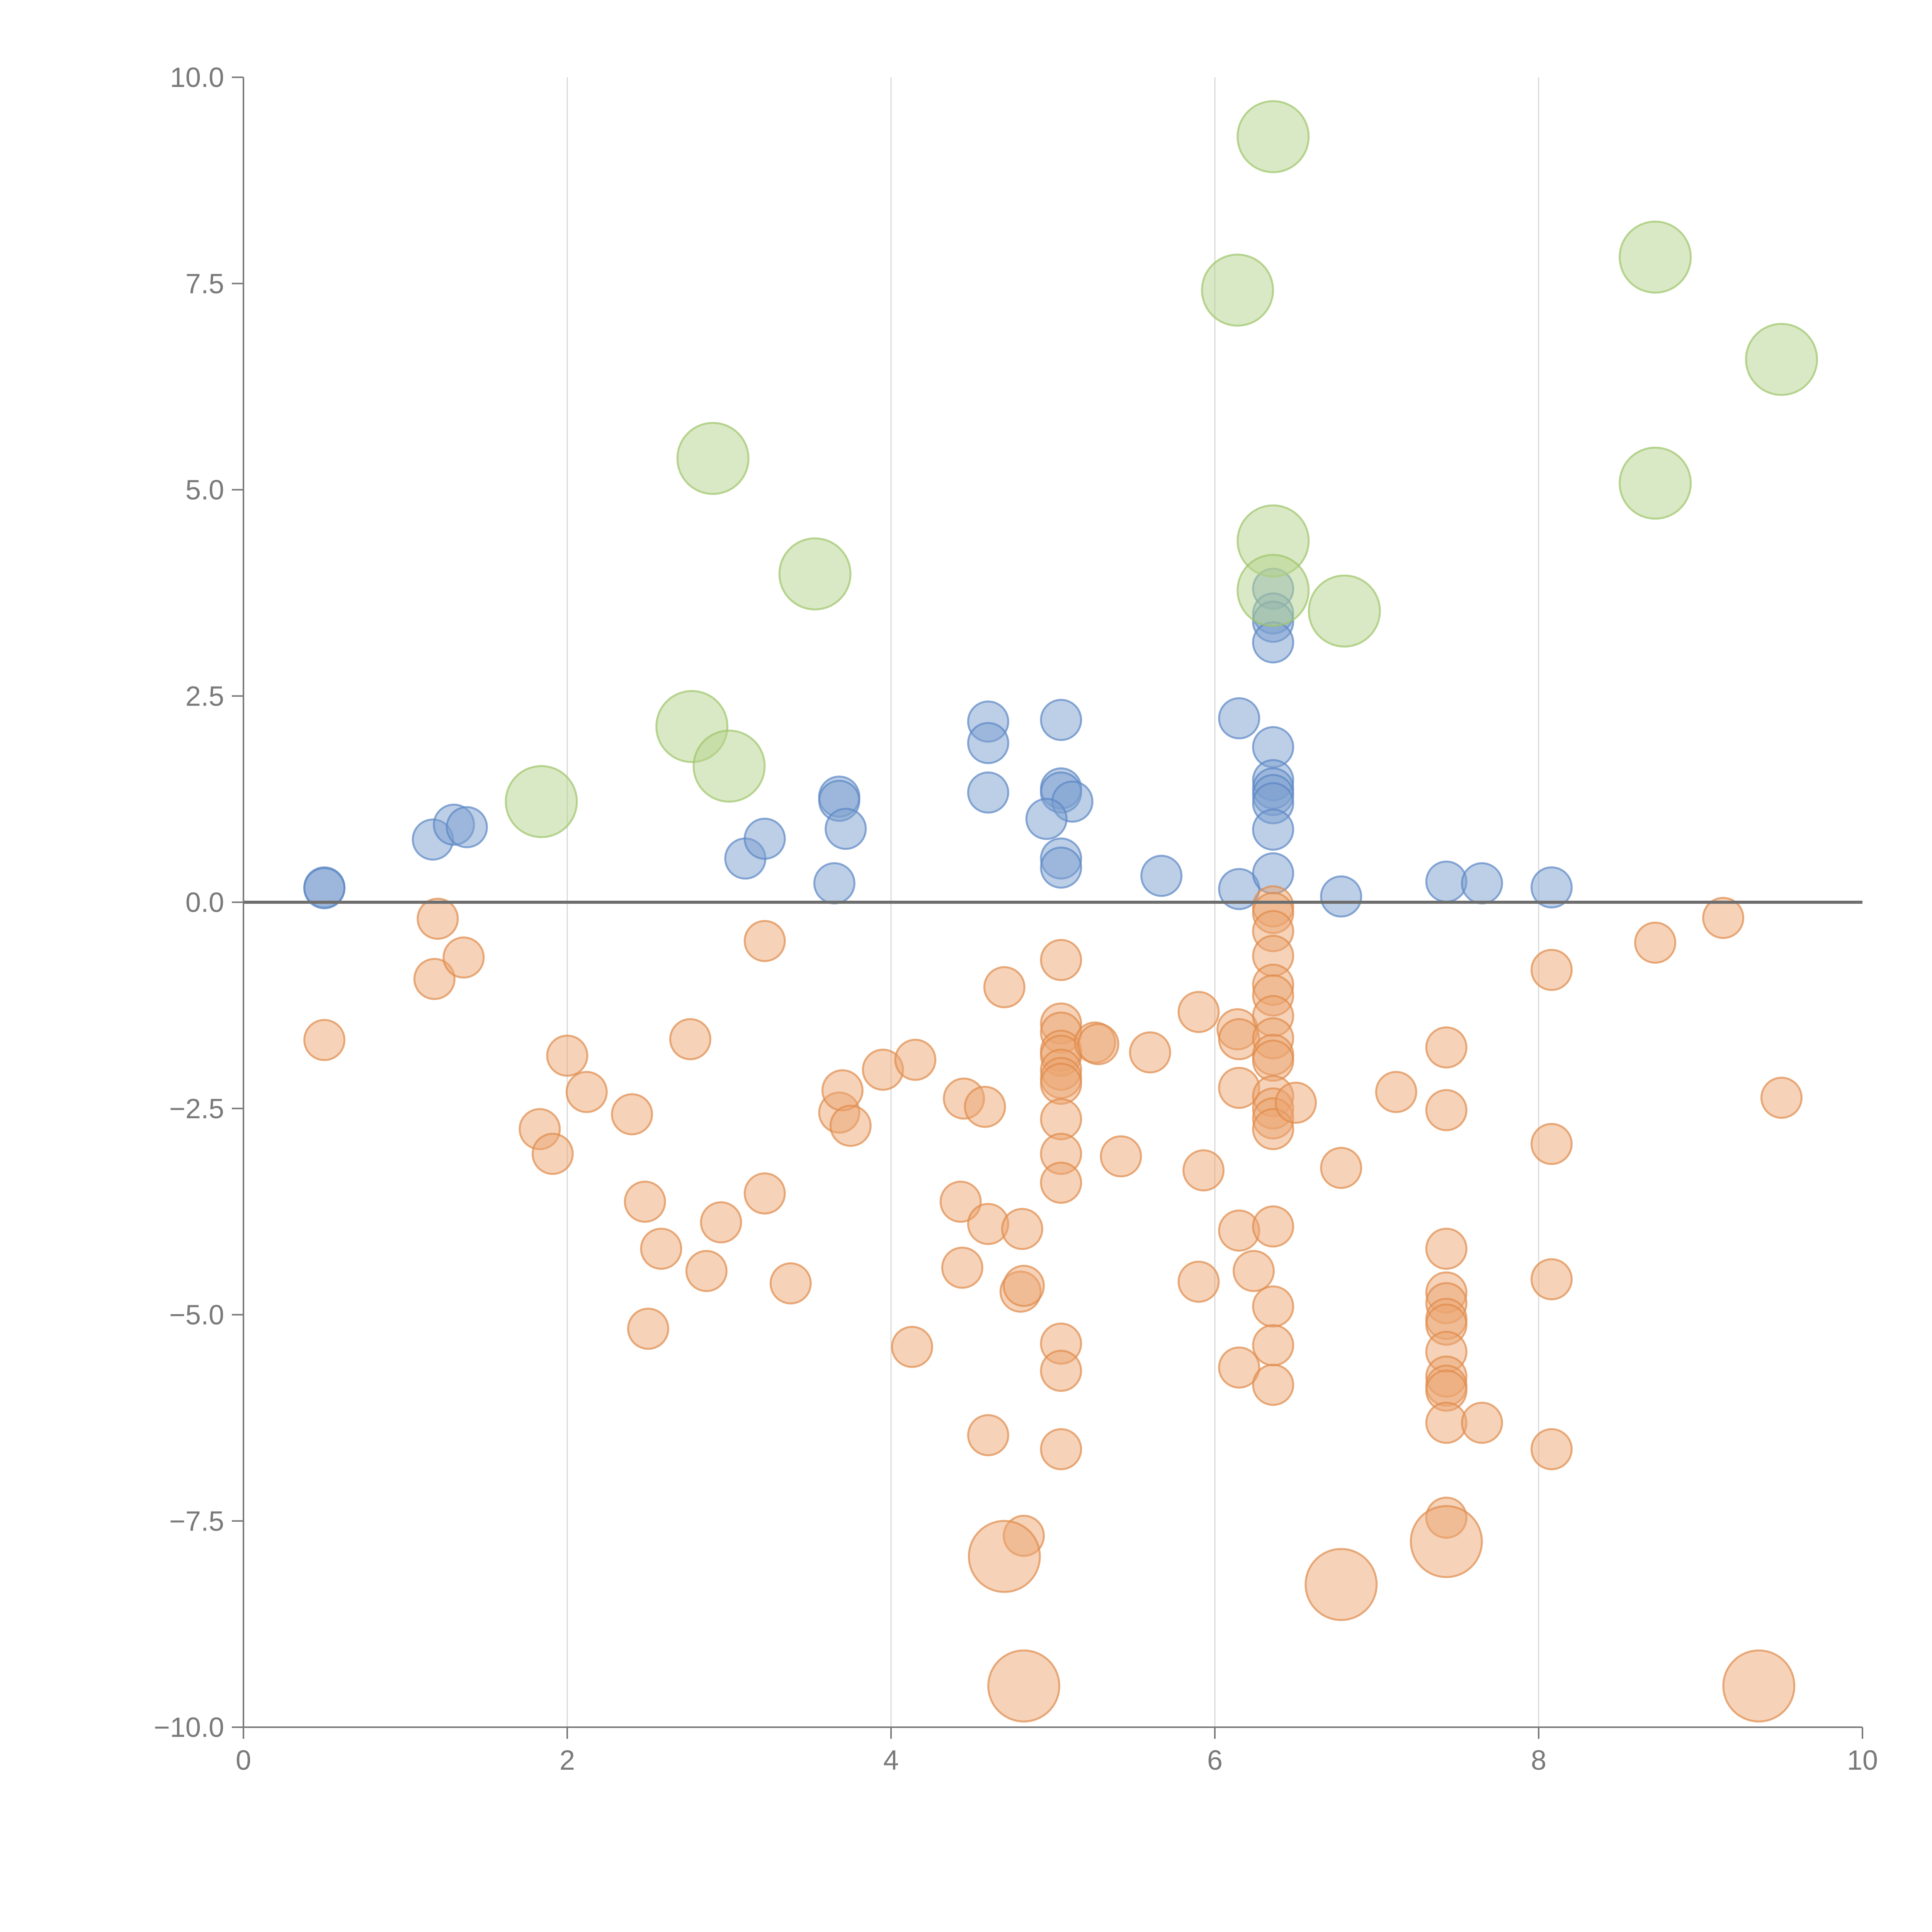  Describe the element at coordinates (1215, 1760) in the screenshot. I see `x-tick-label: 6` at that location.